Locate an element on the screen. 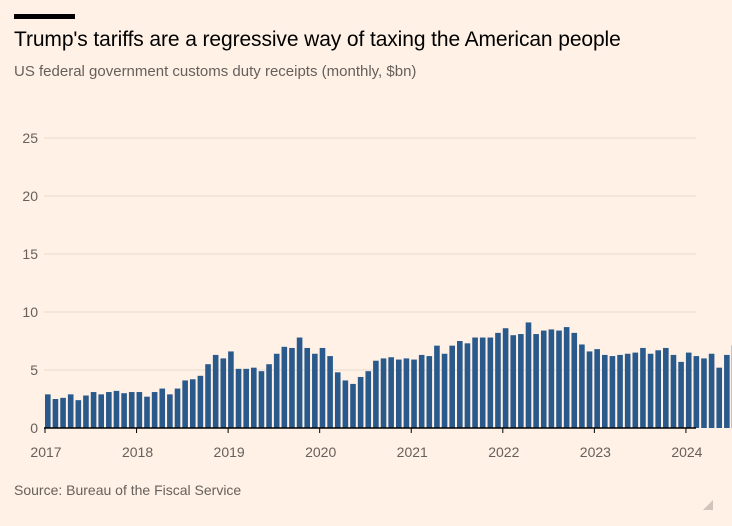  x-tick-label: 2021 is located at coordinates (412, 452).